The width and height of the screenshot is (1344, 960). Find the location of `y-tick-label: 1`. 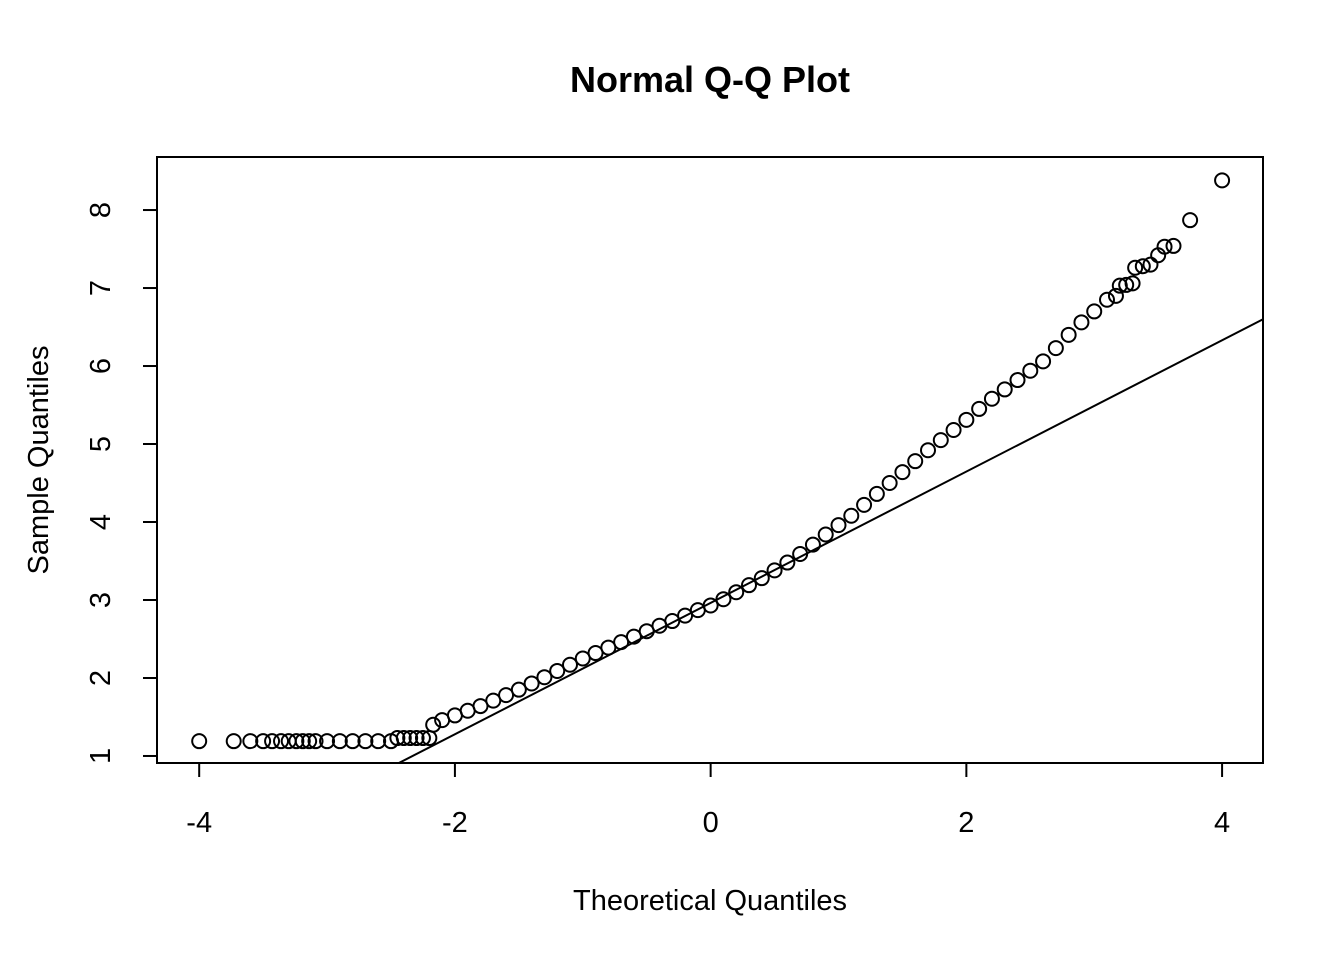

y-tick-label: 1 is located at coordinates (101, 756).